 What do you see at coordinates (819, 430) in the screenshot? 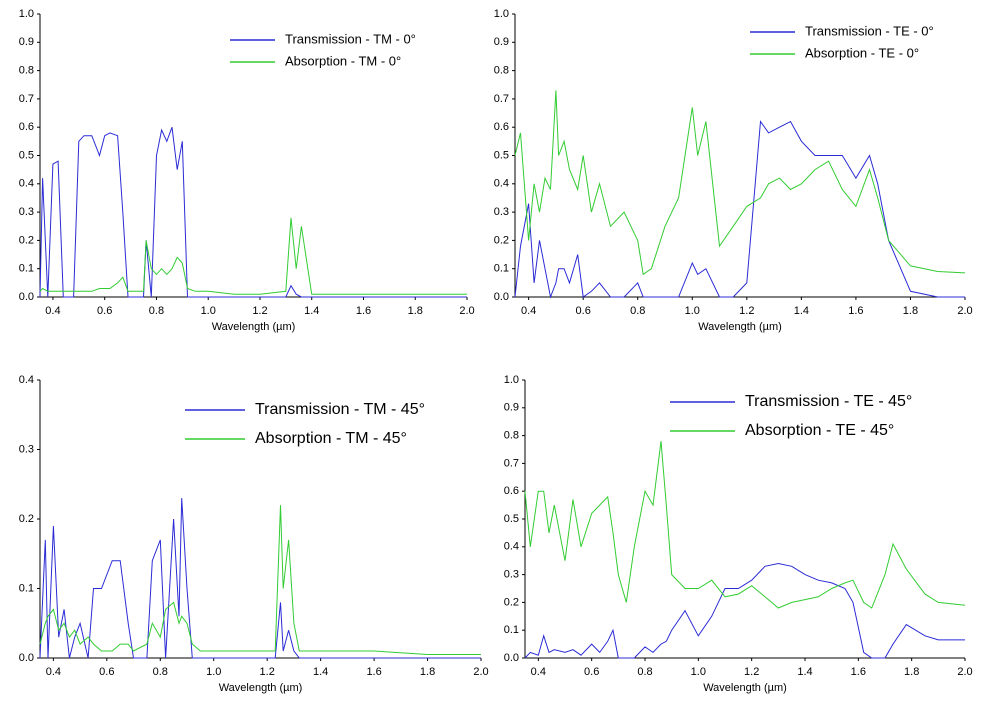
I see `legend-label: Absorption - TE - 45°` at bounding box center [819, 430].